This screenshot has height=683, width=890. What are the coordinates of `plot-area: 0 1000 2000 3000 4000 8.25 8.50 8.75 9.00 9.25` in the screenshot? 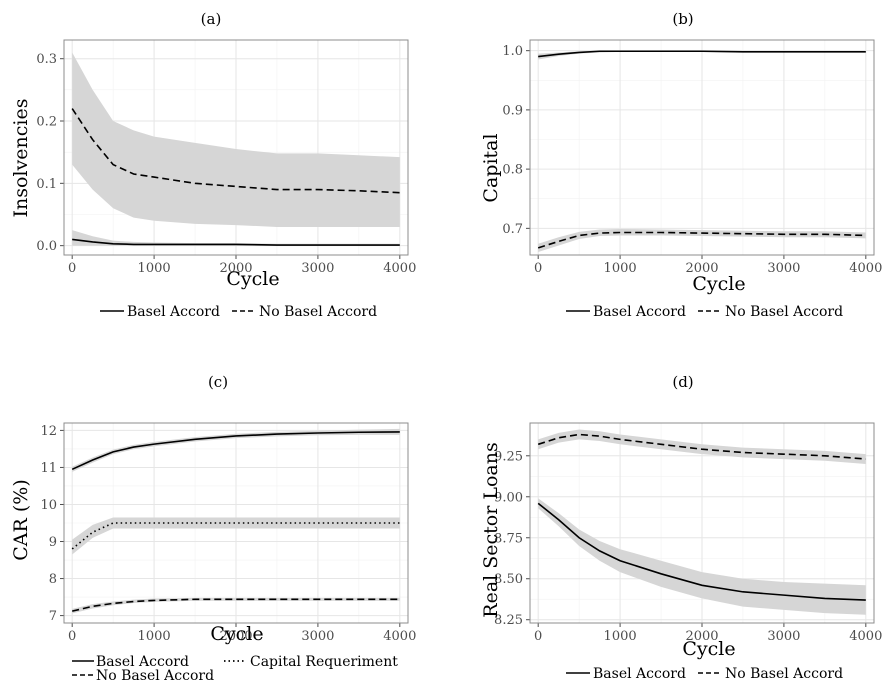 It's located at (688, 533).